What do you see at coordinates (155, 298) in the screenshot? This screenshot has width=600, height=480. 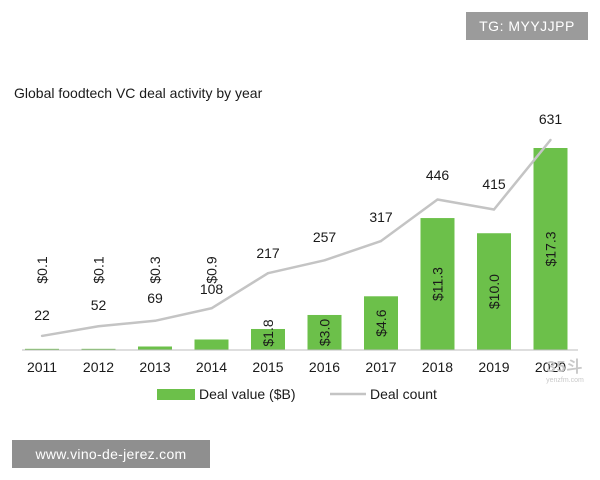 I see `count-label-2013: 69` at bounding box center [155, 298].